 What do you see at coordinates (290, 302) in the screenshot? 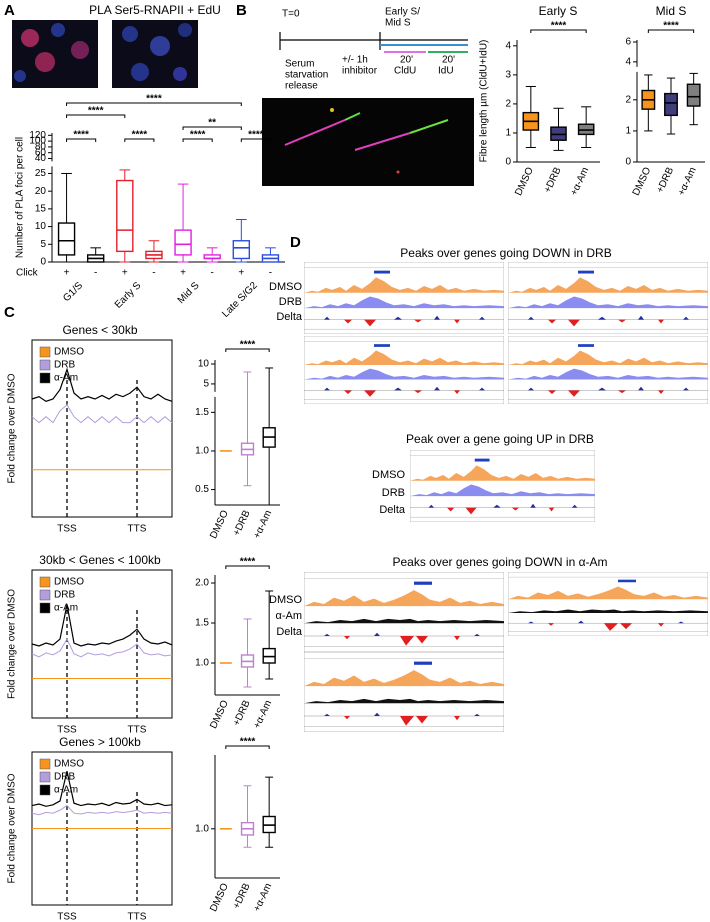
I see `track-label: DRB` at bounding box center [290, 302].